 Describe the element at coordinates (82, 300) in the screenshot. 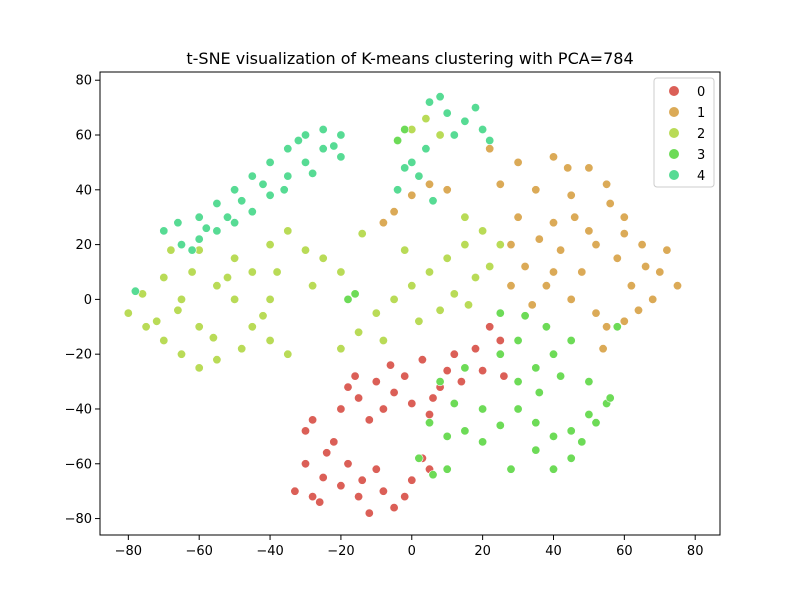

I see `y-axis: −80 −60 −40 −20 0 20 40 60 80` at that location.